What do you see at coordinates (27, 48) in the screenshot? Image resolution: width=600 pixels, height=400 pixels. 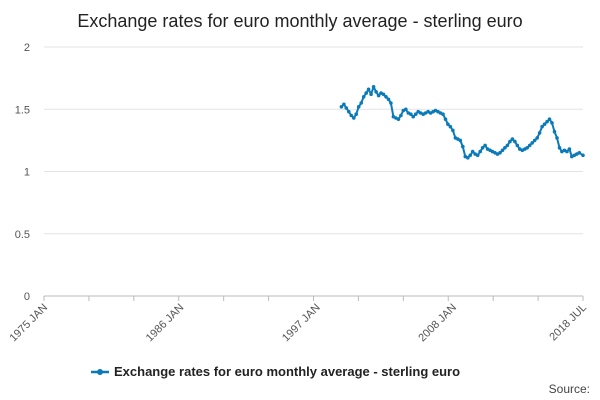 I see `y-tick-label: 2` at bounding box center [27, 48].